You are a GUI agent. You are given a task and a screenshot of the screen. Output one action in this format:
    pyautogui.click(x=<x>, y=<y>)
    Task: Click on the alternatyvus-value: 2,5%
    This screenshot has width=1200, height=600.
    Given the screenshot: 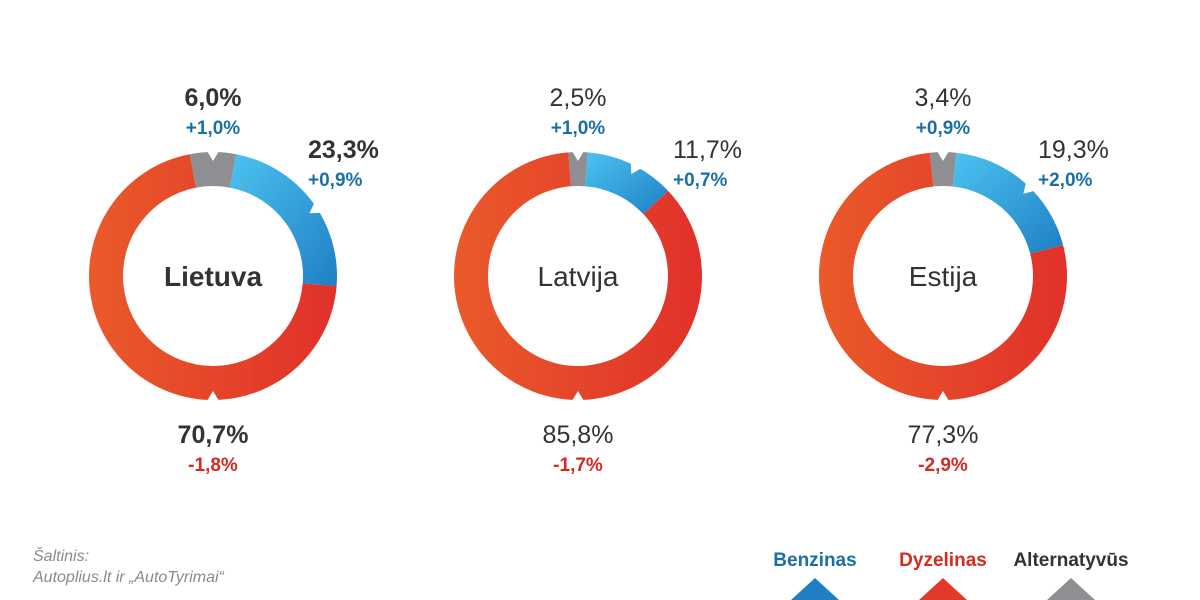 What is the action you would take?
    pyautogui.click(x=578, y=98)
    